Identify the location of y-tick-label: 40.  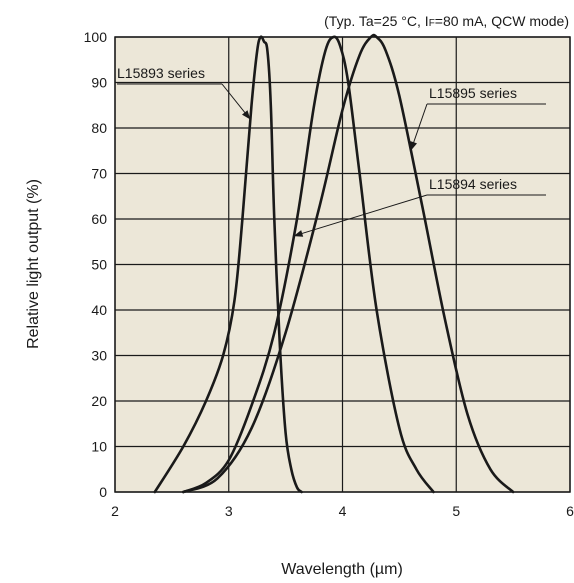
(99, 310).